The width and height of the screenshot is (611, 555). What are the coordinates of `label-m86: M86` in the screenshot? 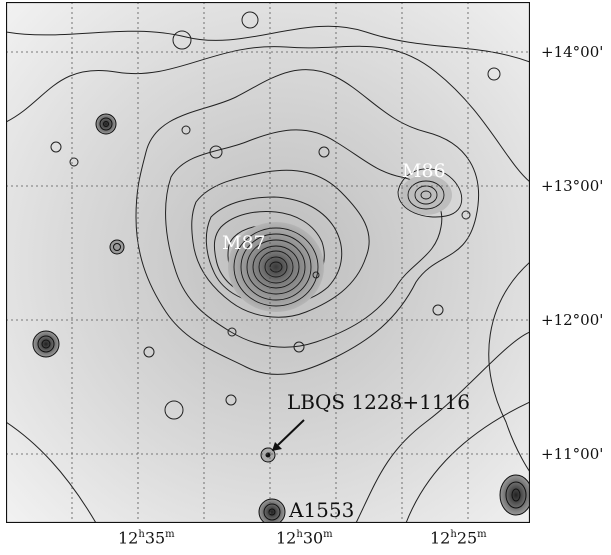 It's located at (424, 171).